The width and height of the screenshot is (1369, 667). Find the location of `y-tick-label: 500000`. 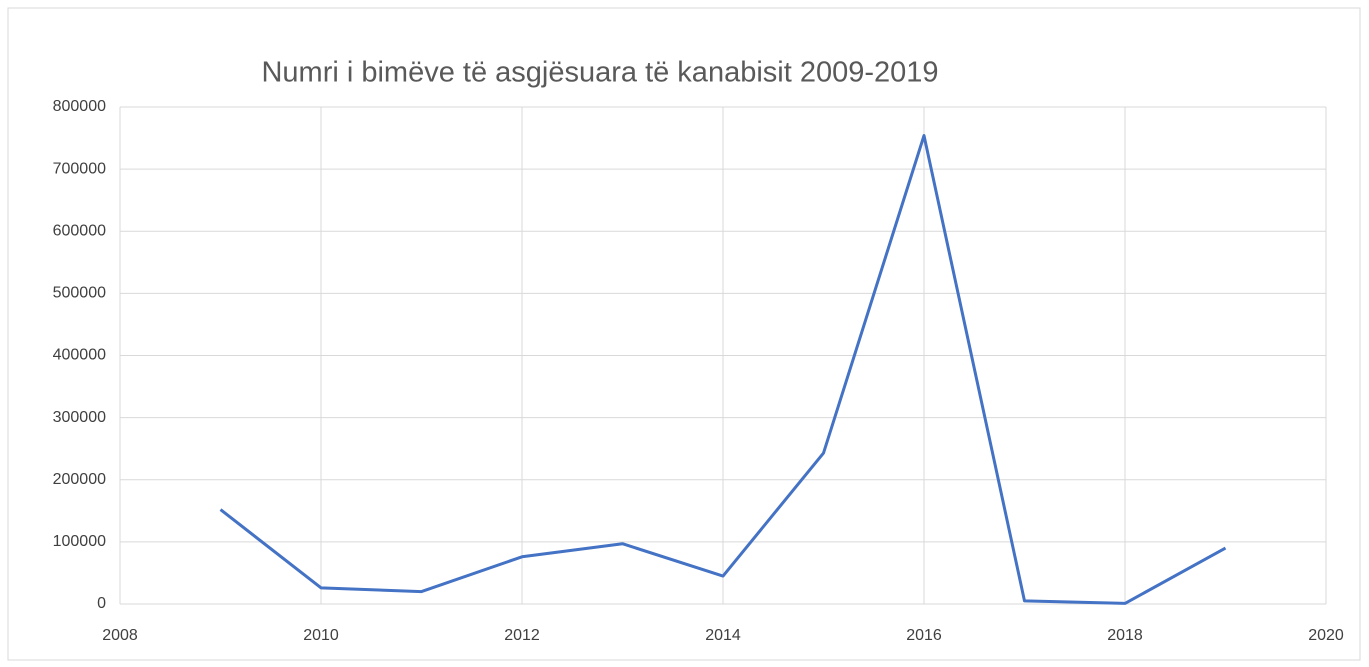

y-tick-label: 500000 is located at coordinates (79, 293).